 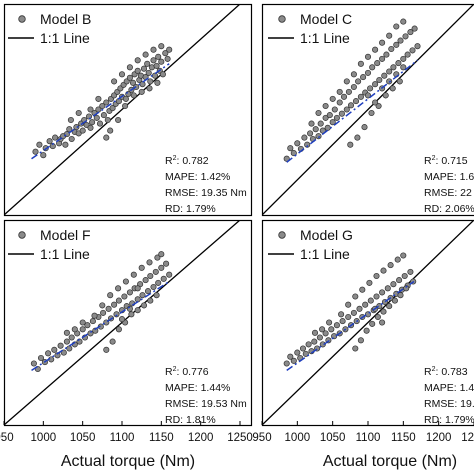 What do you see at coordinates (197, 177) in the screenshot?
I see `stat-mape: MAPE: 1.42%` at bounding box center [197, 177].